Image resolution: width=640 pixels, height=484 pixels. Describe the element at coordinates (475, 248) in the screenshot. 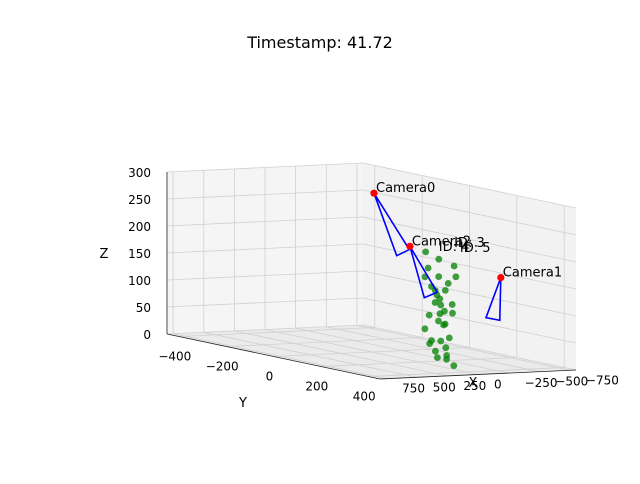

I see `track-id-label: ID: 5` at that location.